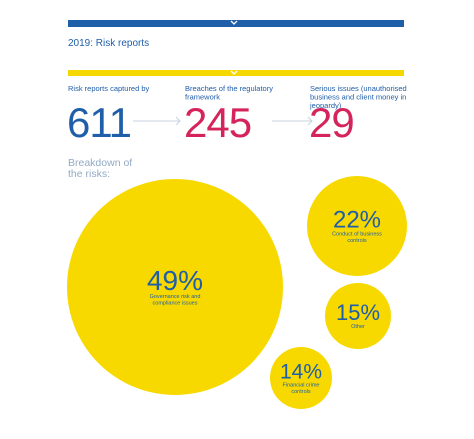 The image size is (474, 439). I want to click on bubble-label: Other, so click(358, 327).